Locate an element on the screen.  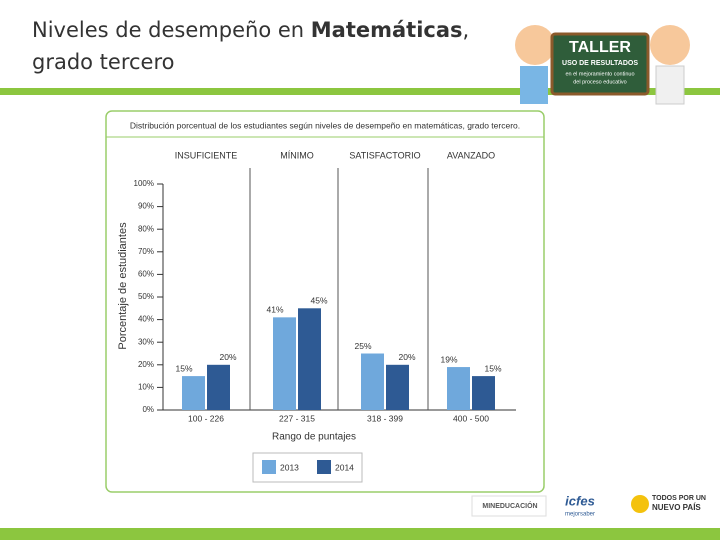
banner-text: del proceso educativo is located at coordinates (600, 82).